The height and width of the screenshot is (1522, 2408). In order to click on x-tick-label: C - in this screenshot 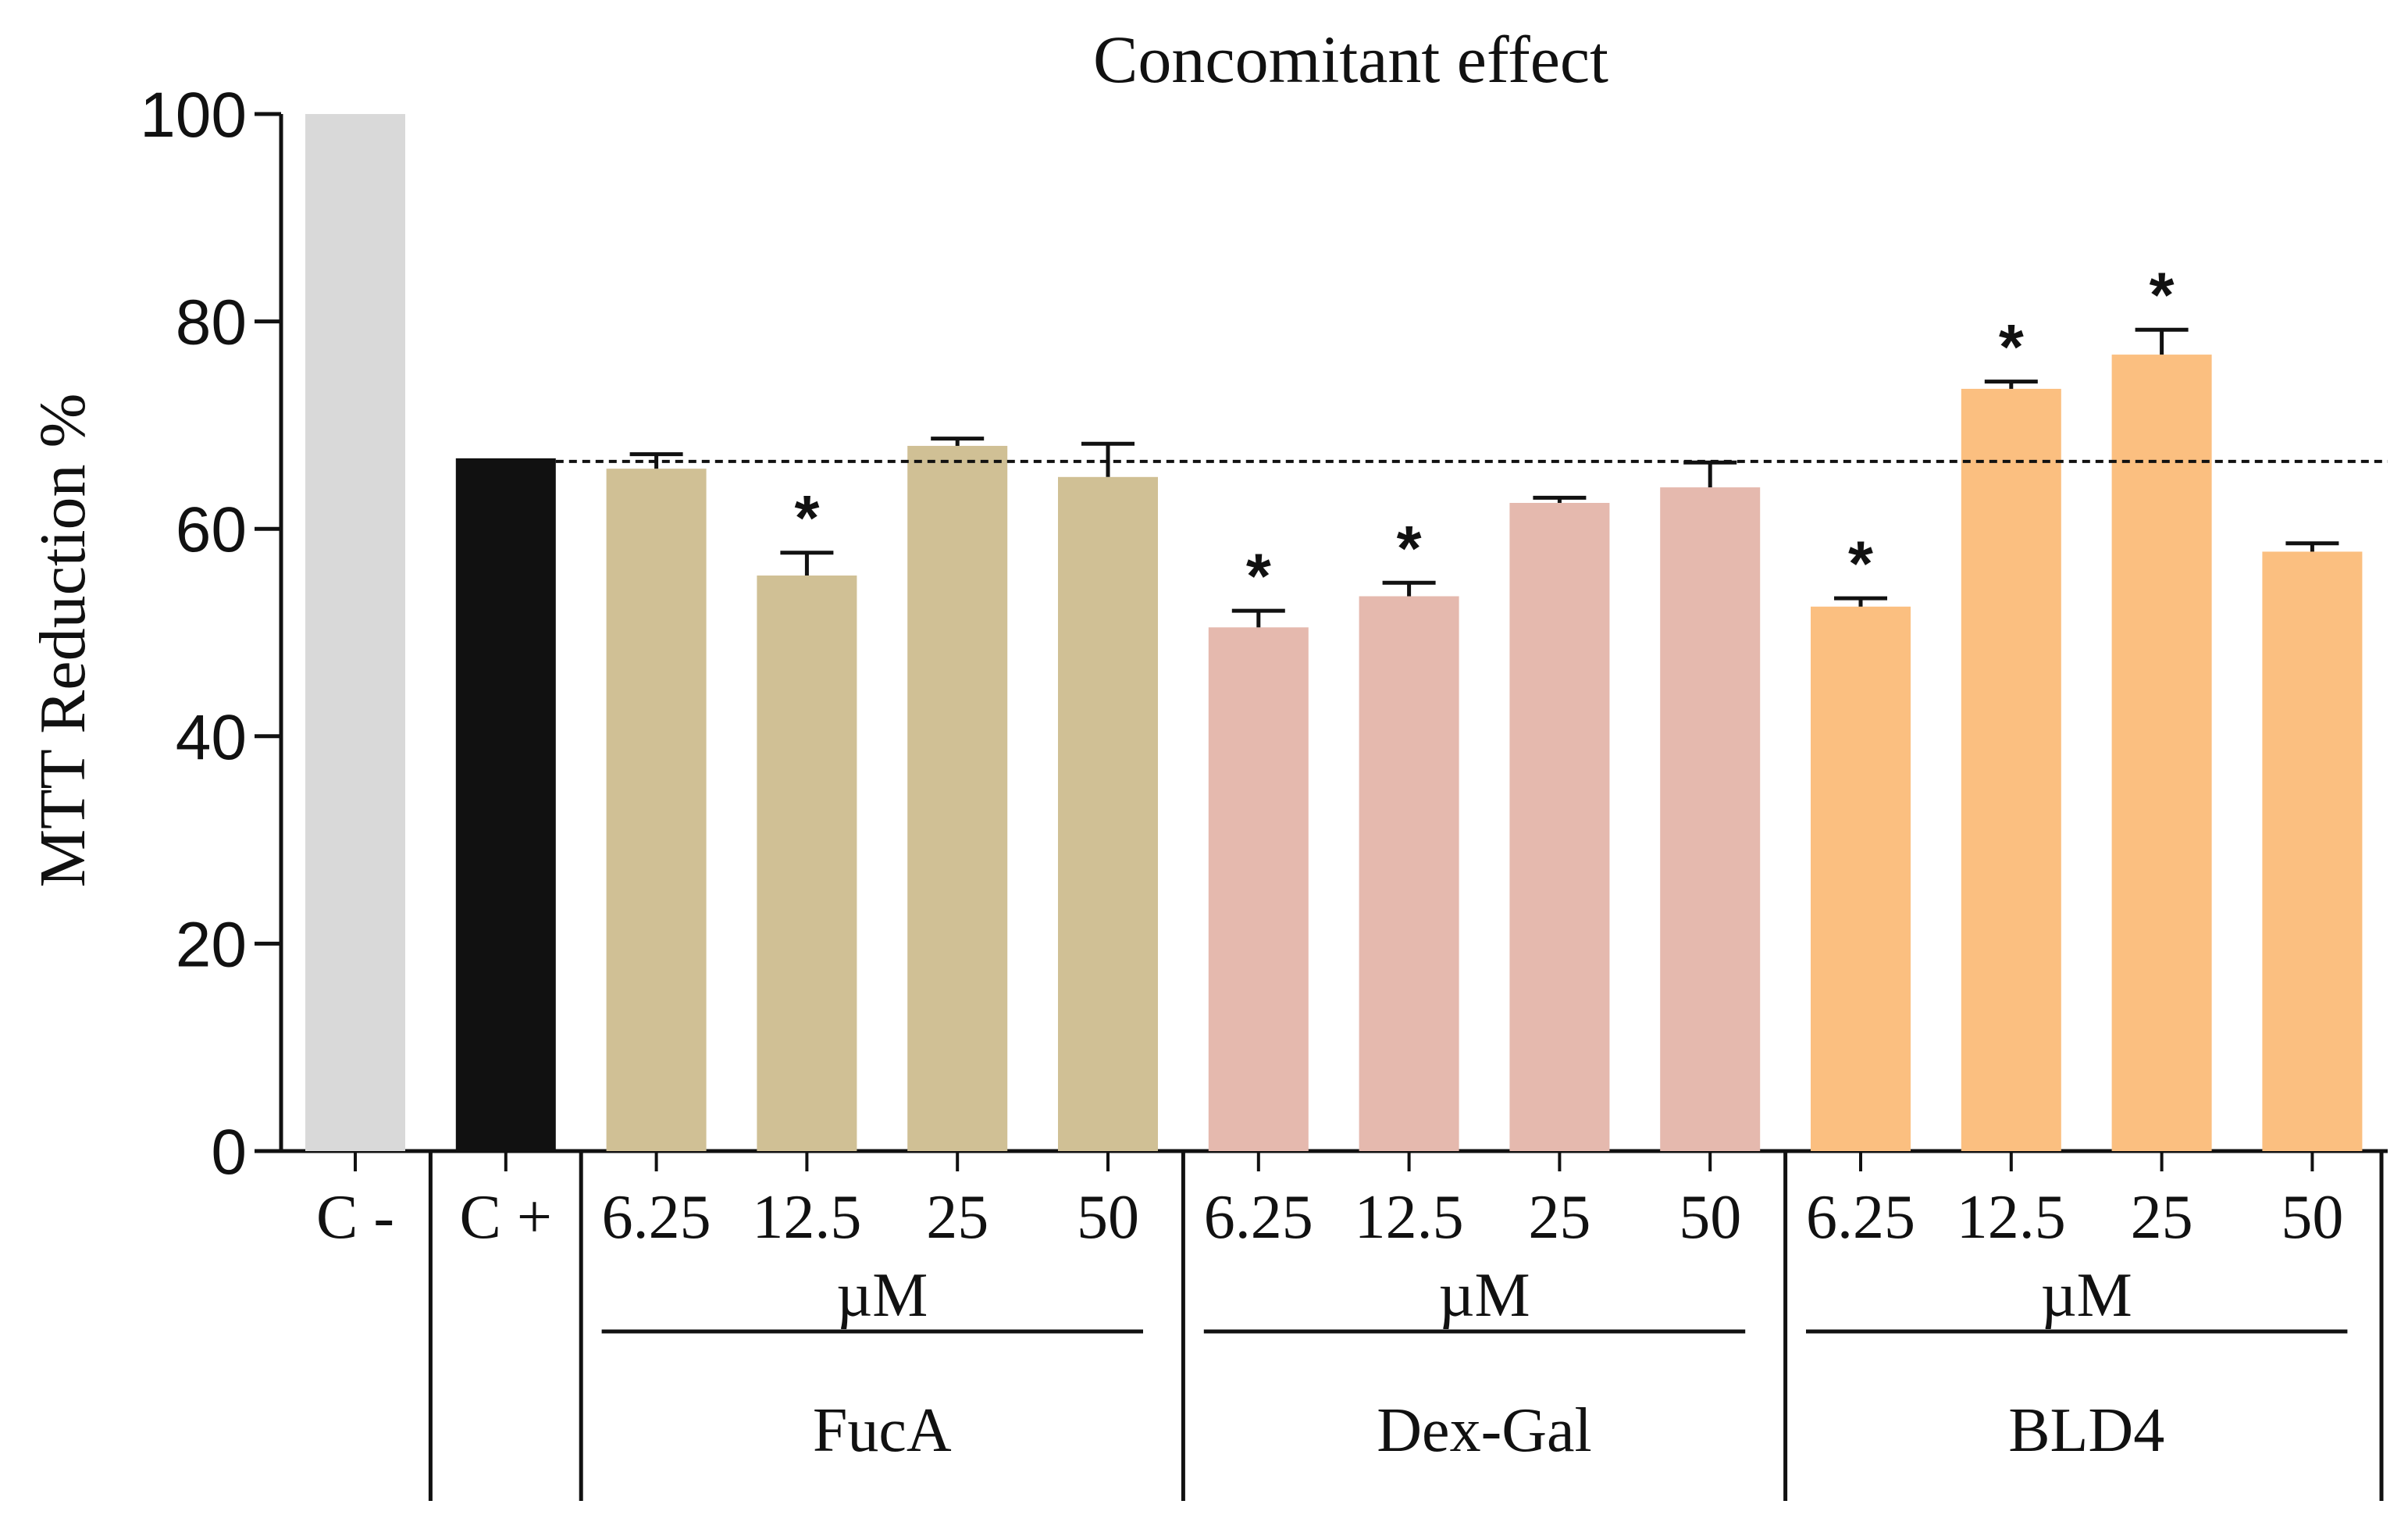, I will do `click(355, 1217)`.